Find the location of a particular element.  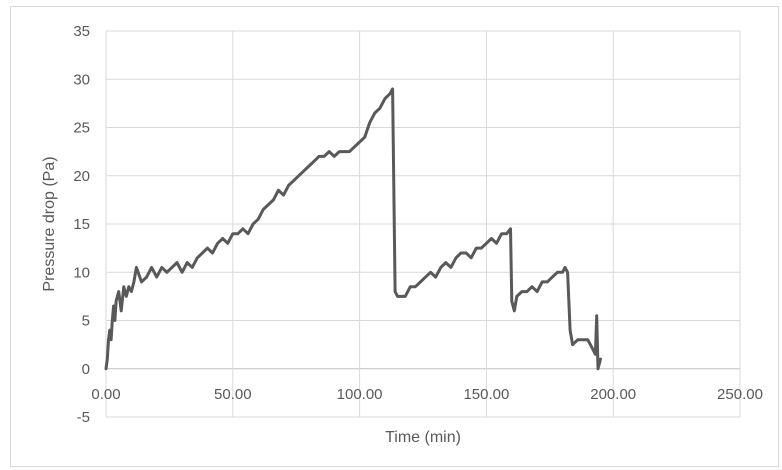

y-tick-label: 15 is located at coordinates (81, 224).